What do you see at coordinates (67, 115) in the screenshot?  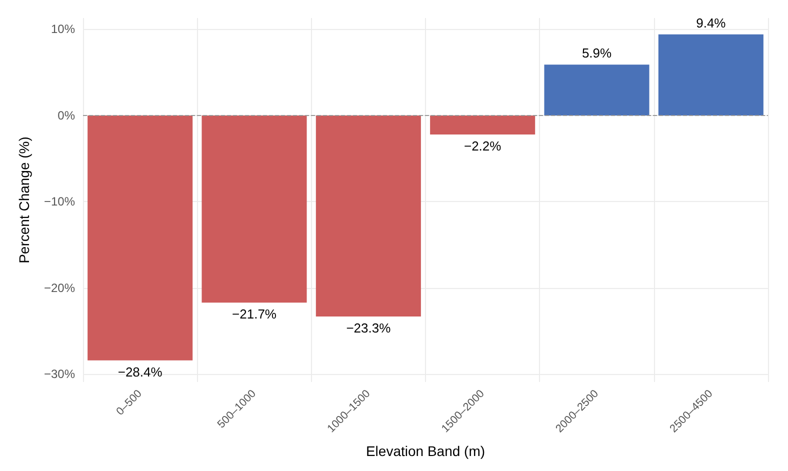 I see `y-tick-label: 0%` at bounding box center [67, 115].